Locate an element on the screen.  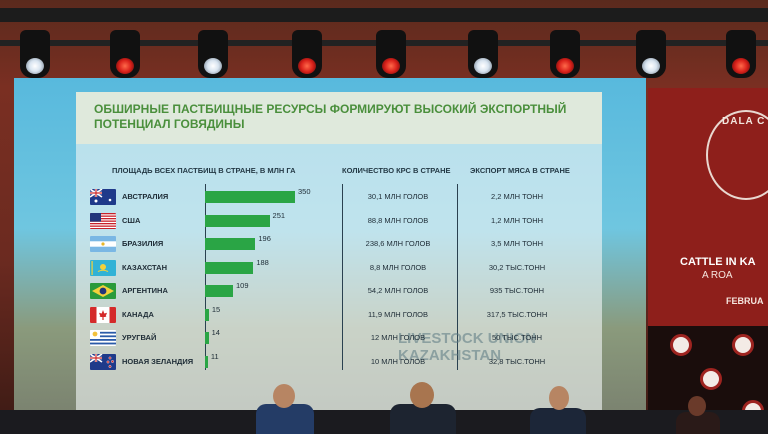
event-title: CATTLE IN KA is located at coordinates (718, 262).